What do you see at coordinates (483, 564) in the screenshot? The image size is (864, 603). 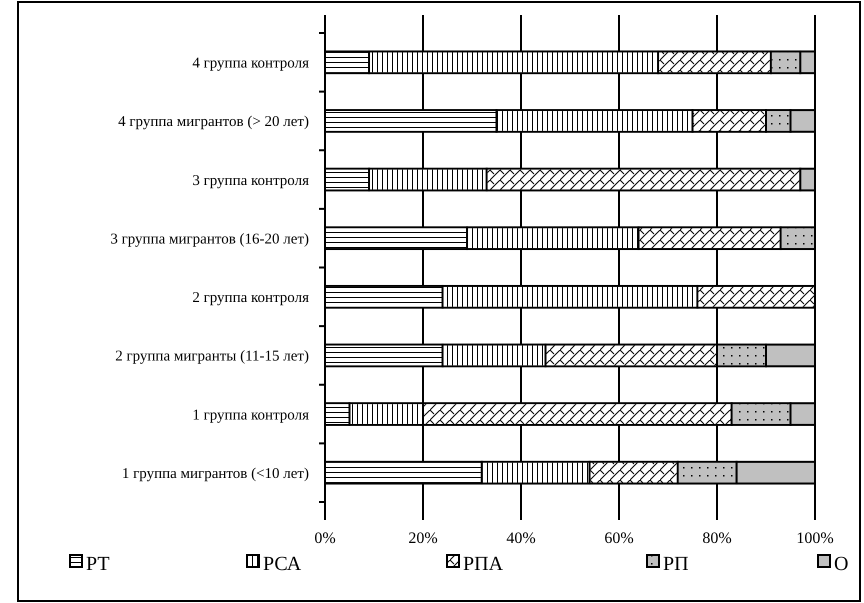 I see `legend-label: РПА` at bounding box center [483, 564].